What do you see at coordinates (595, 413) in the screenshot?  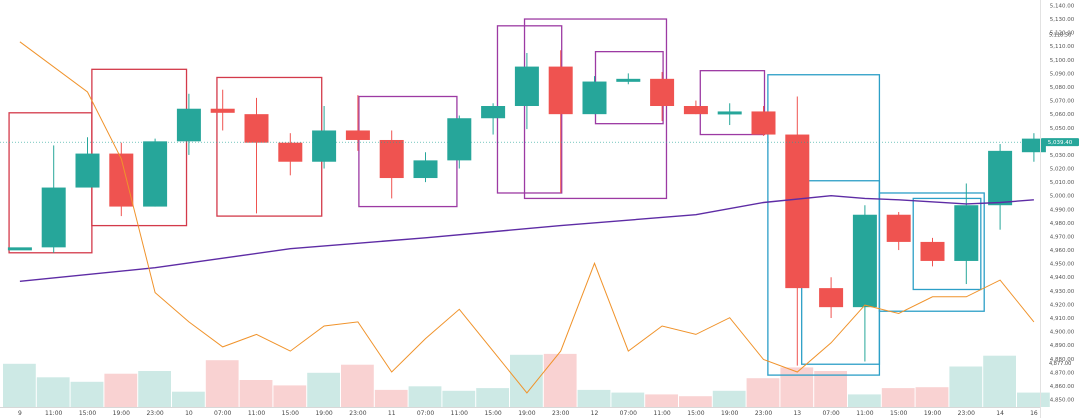 I see `x-tick-label: 12` at bounding box center [595, 413].